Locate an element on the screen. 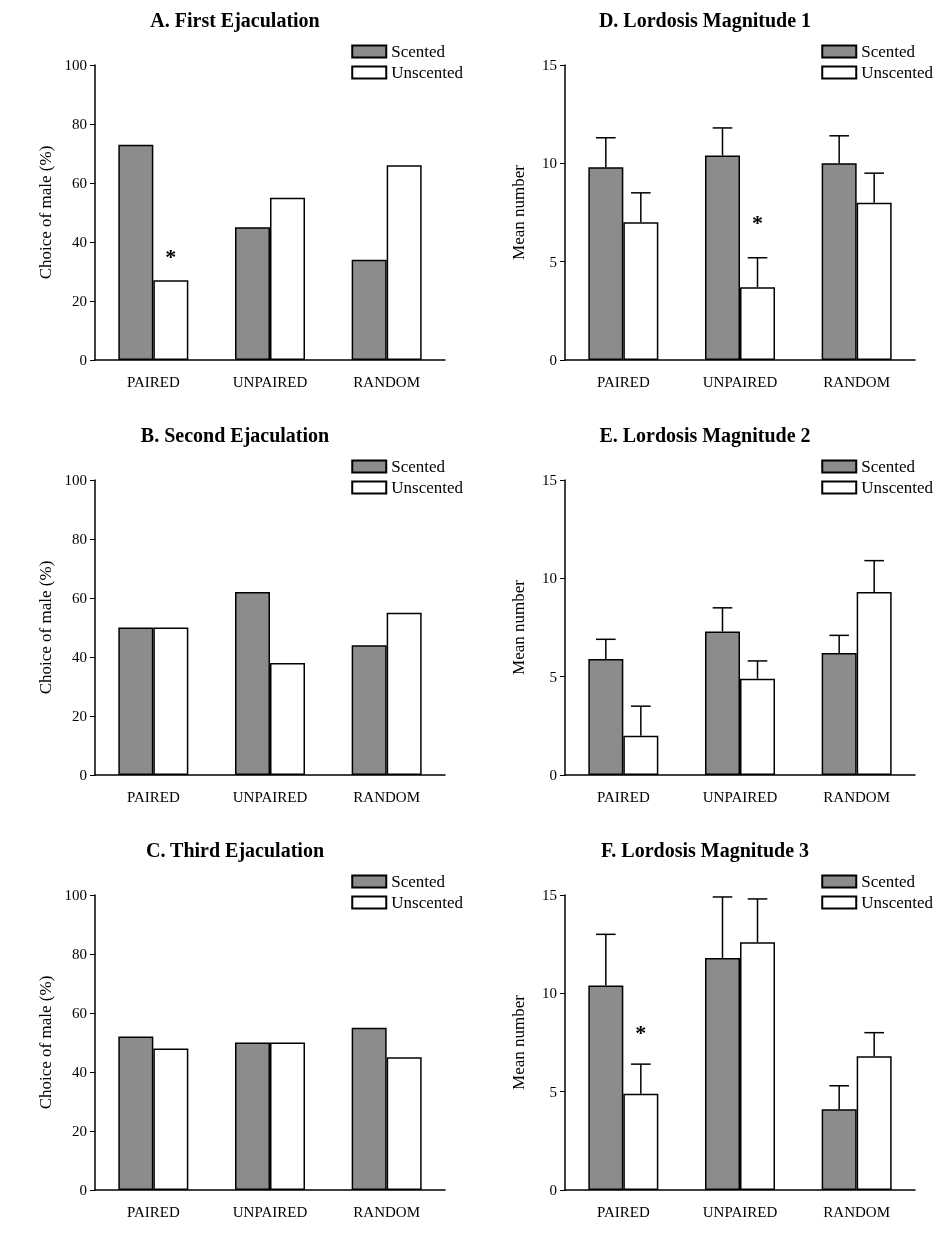 This screenshot has width=940, height=1245. chart-title: F. Lordosis Magnitude 3 is located at coordinates (705, 850).